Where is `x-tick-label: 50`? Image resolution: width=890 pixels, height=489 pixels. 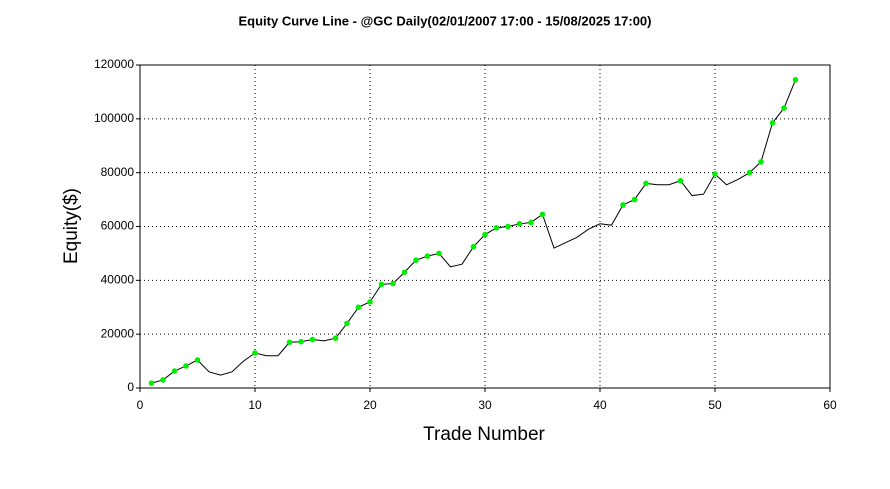
x-tick-label: 50 is located at coordinates (715, 405).